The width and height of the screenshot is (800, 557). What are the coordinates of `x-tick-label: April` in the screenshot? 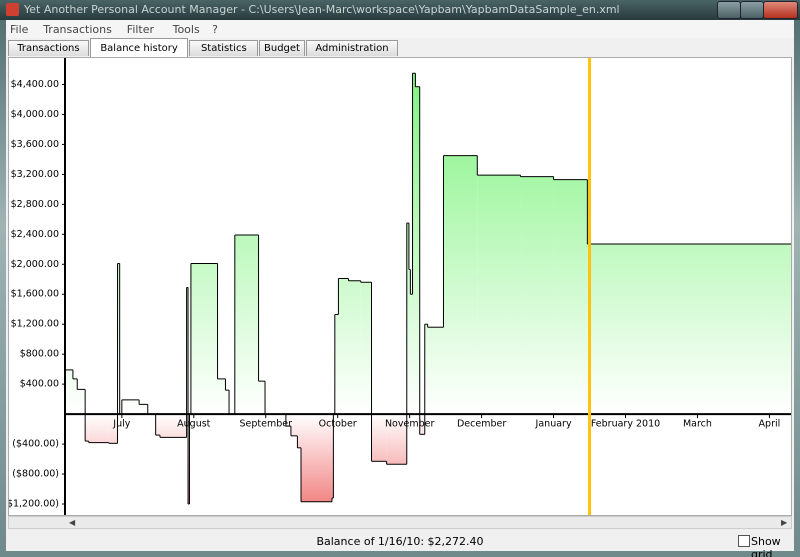 It's located at (770, 424).